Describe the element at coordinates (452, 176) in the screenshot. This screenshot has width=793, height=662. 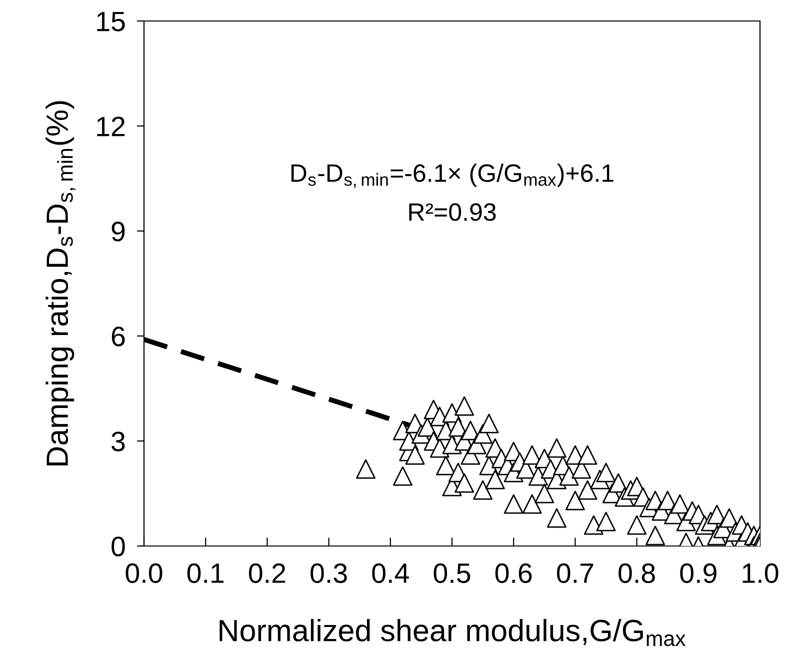
I see `annotation: D$_{s}$-D$_{s,min}$=-6.1× (G/G$_{max}$)+6.1` at that location.